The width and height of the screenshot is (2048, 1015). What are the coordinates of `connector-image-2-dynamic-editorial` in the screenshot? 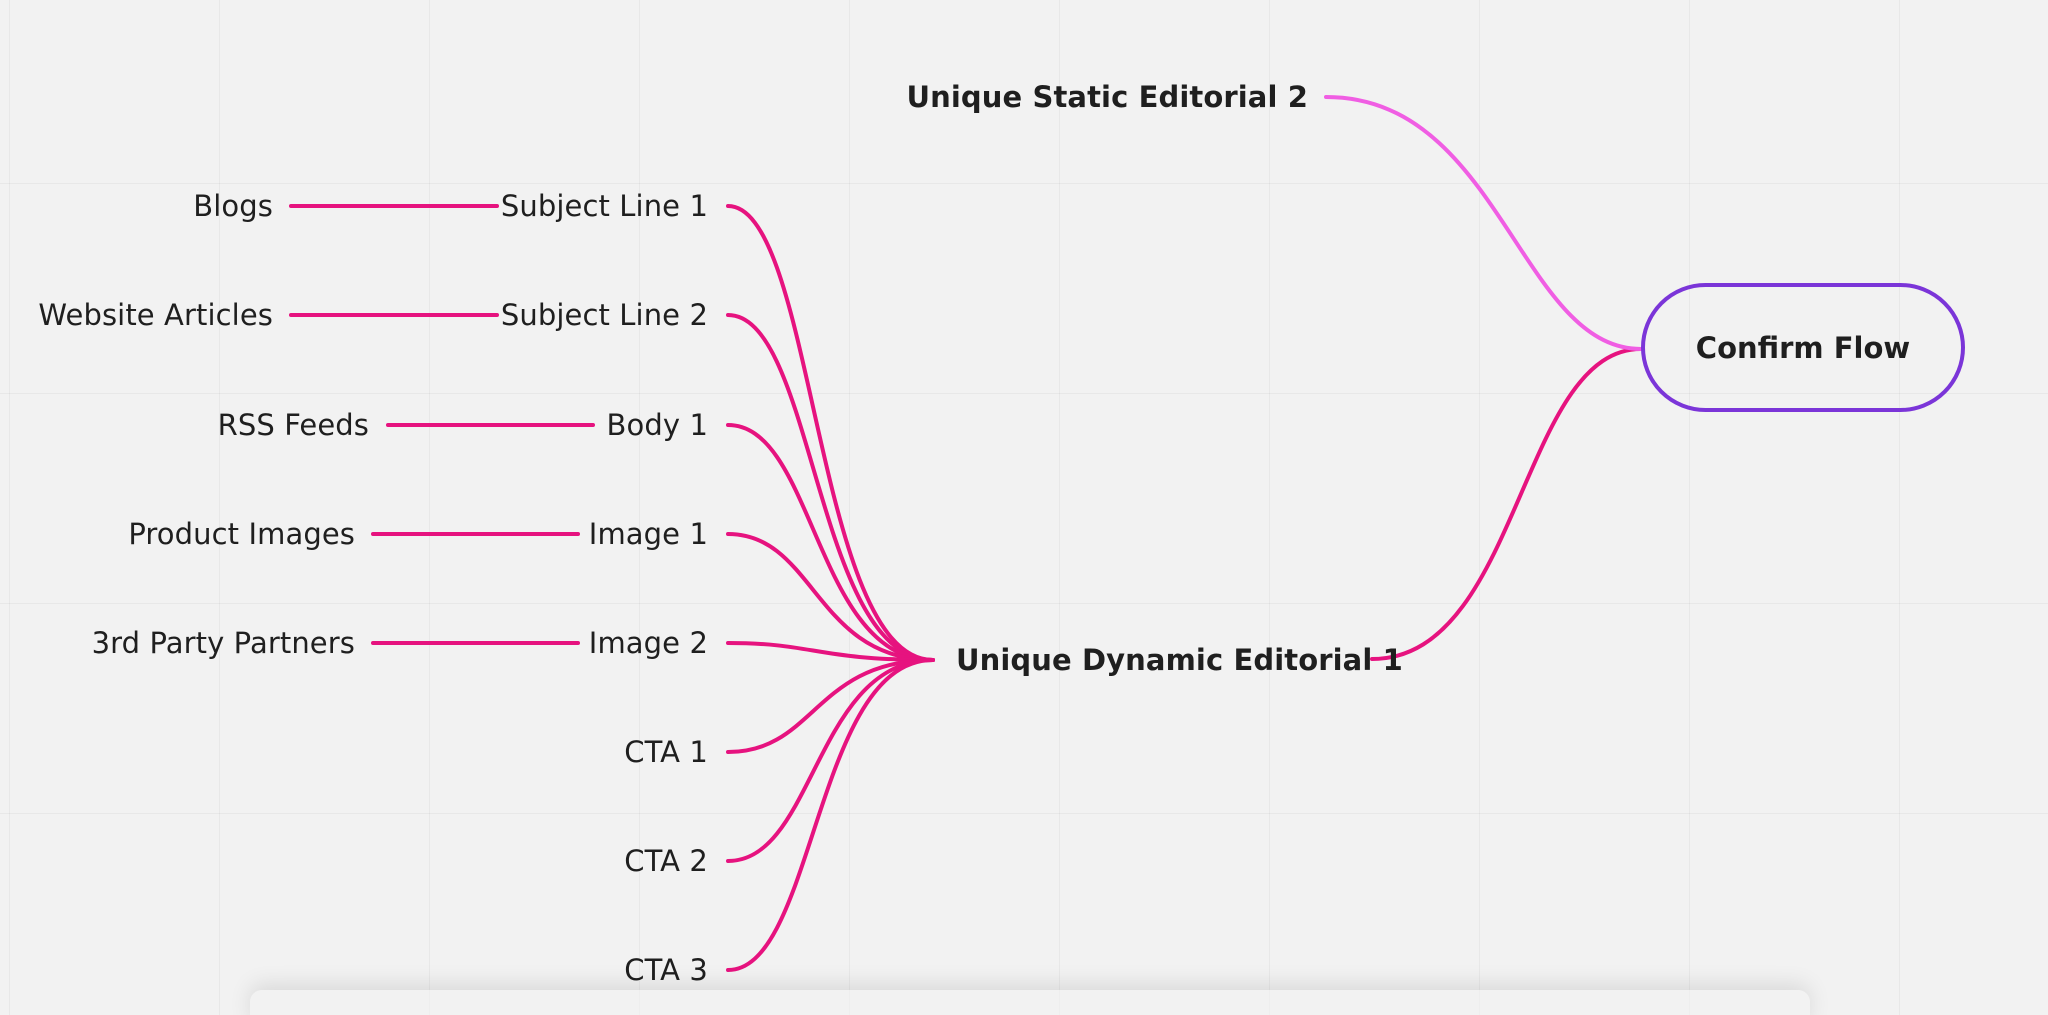 It's located at (830, 651).